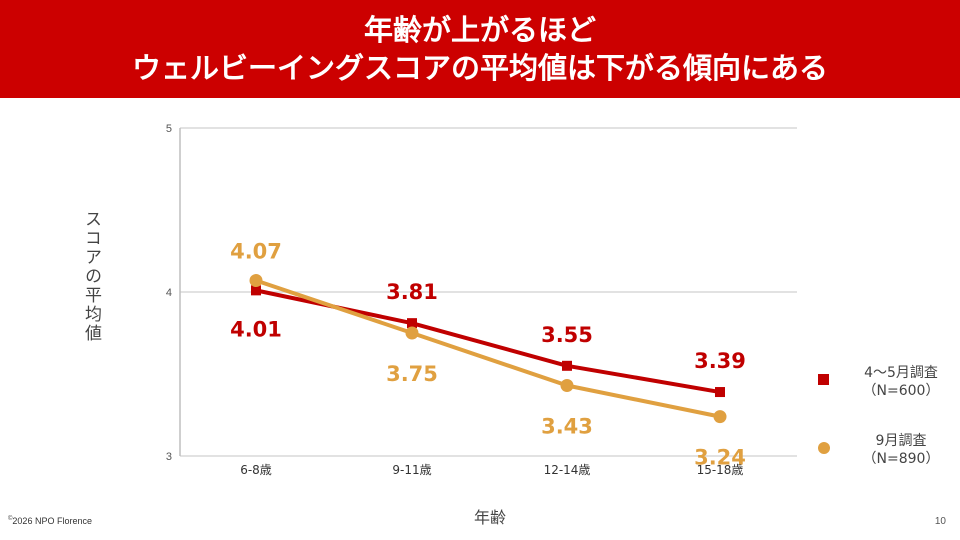 The height and width of the screenshot is (540, 960). I want to click on legend-label-spring: 4～5月調査 （N=600）, so click(898, 382).